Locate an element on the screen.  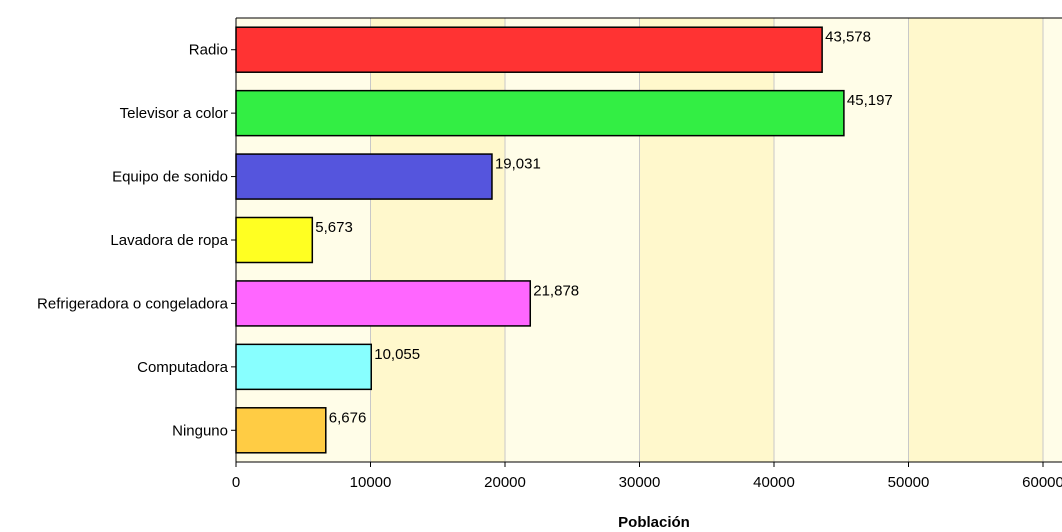
category-label: Lavadora de ropa is located at coordinates (169, 240).